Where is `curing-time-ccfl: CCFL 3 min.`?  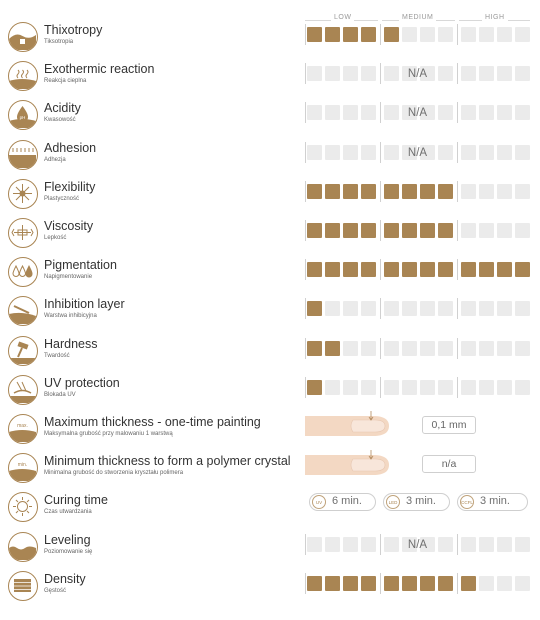 curing-time-ccfl: CCFL 3 min. is located at coordinates (492, 502).